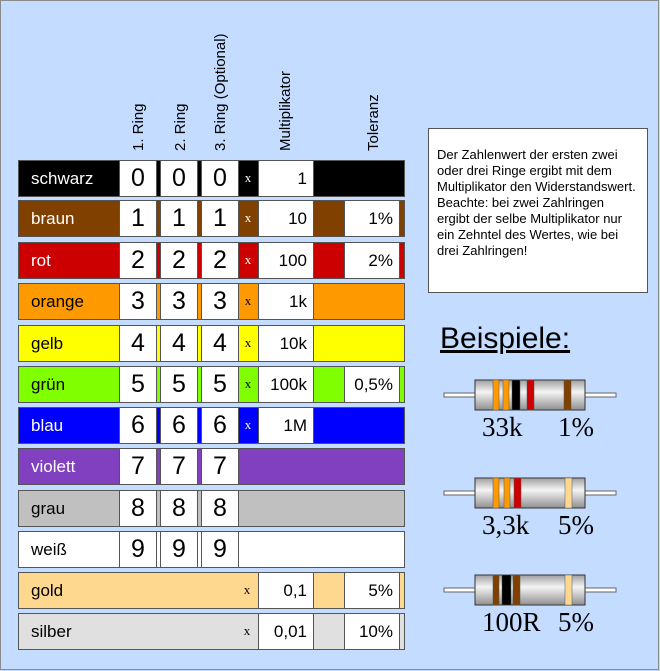 The width and height of the screenshot is (660, 671). I want to click on color-name: rot, so click(41, 260).